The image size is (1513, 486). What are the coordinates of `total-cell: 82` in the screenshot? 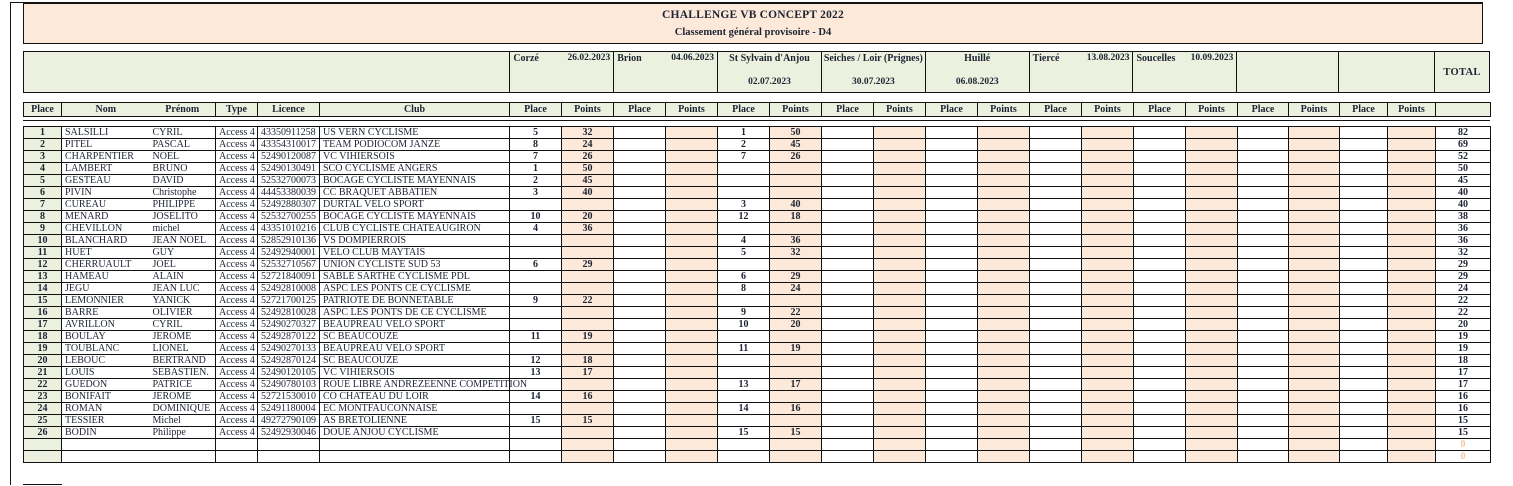 It's located at (1463, 132).